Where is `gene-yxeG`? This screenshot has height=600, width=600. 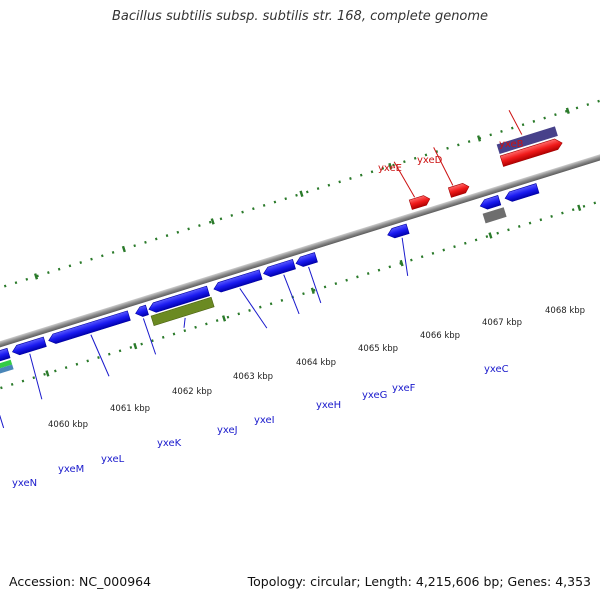 gene-yxeG is located at coordinates (279, 268).